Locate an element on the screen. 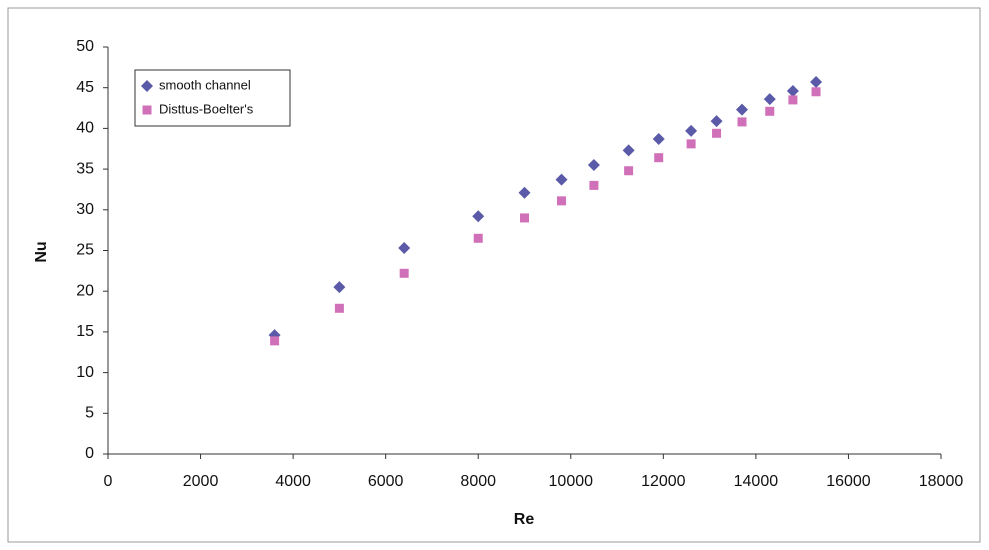  y-tick-label: 40 is located at coordinates (85, 128).